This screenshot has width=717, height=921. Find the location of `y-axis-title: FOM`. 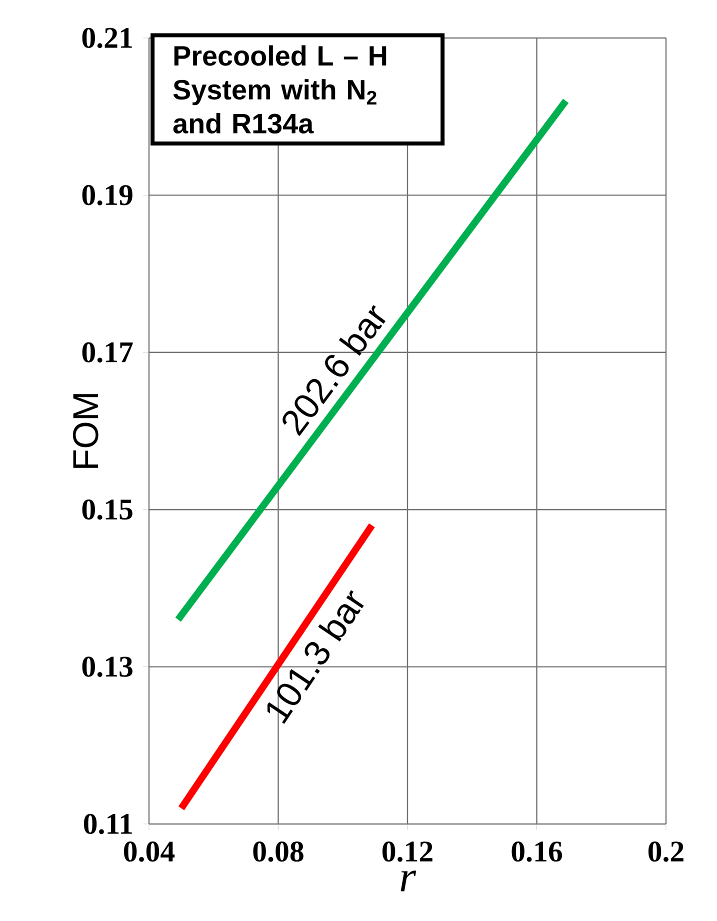

y-axis-title: FOM is located at coordinates (85, 431).